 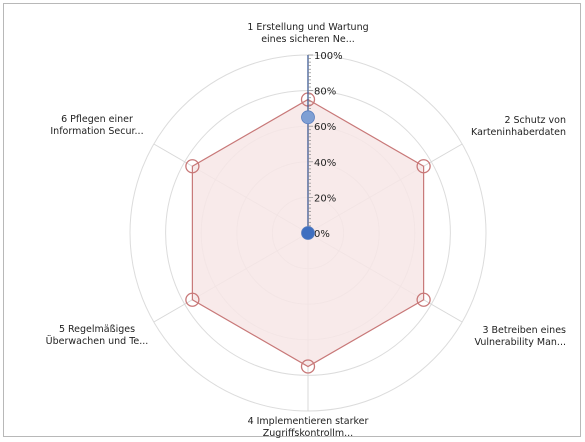 I want to click on axis-2-label-line2: Karteninhaberdaten, so click(x=518, y=132).